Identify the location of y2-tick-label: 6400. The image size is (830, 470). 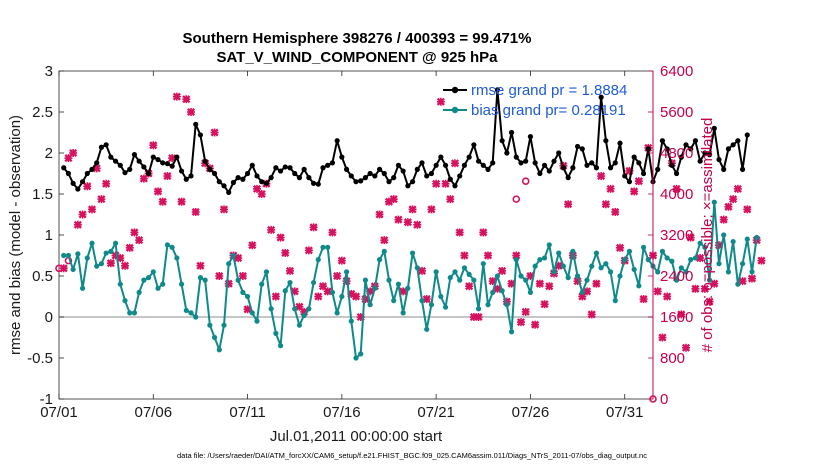
(676, 71).